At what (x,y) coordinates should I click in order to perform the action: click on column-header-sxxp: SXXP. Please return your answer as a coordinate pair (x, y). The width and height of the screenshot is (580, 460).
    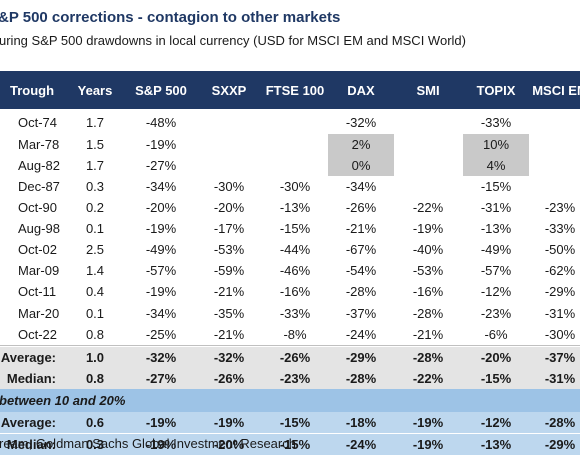
    Looking at the image, I should click on (229, 90).